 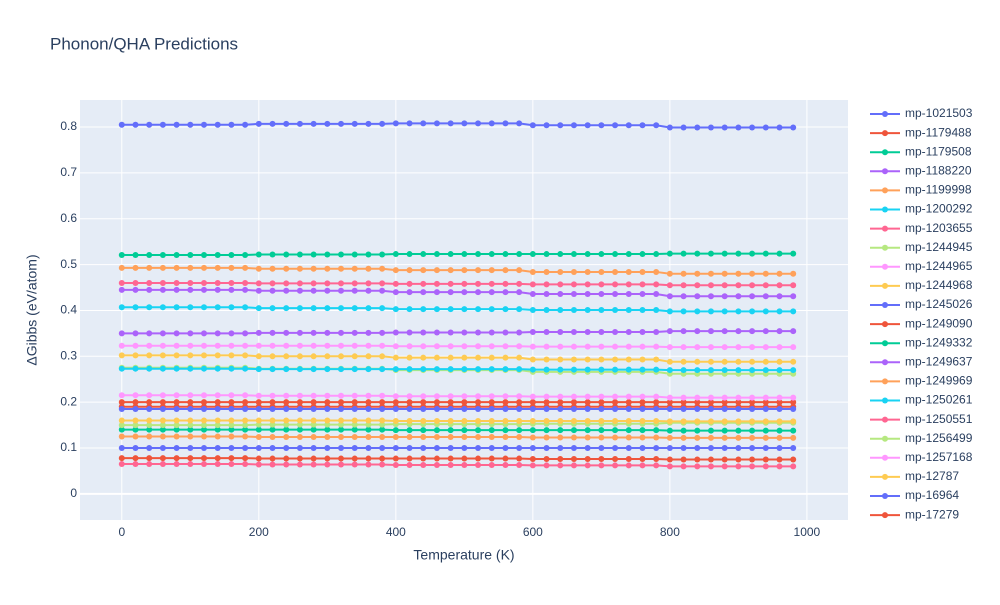 I want to click on legend-item: mp-1245026, so click(x=921, y=304).